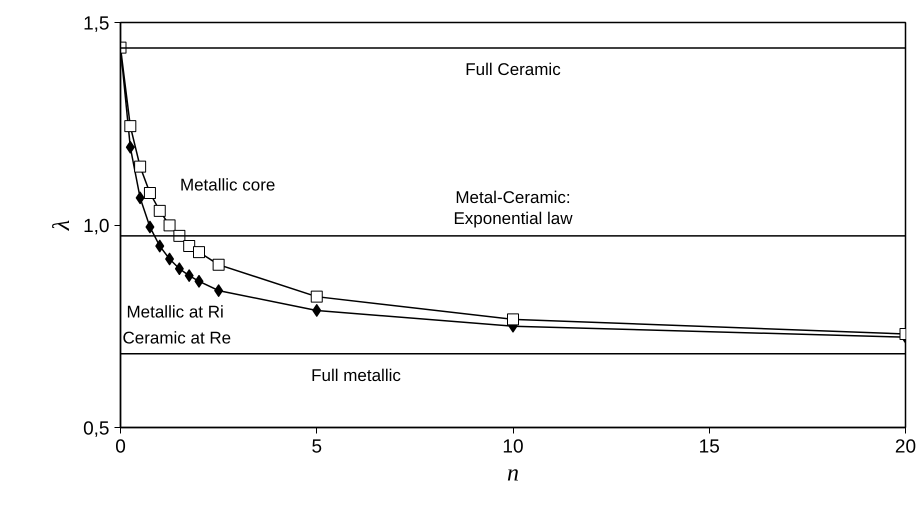 Image resolution: width=921 pixels, height=512 pixels. Describe the element at coordinates (96, 24) in the screenshot. I see `y-tick-label: 1,5` at that location.